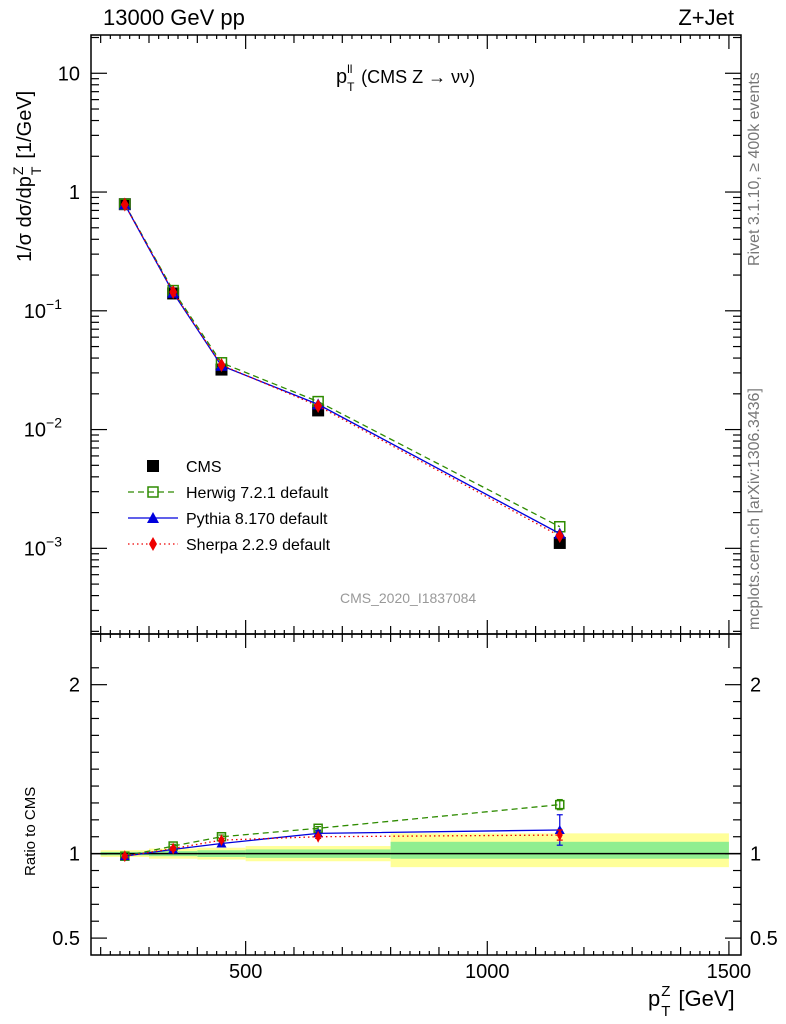 The image size is (786, 1024). I want to click on ratio-uncertainty-bands, so click(414, 850).